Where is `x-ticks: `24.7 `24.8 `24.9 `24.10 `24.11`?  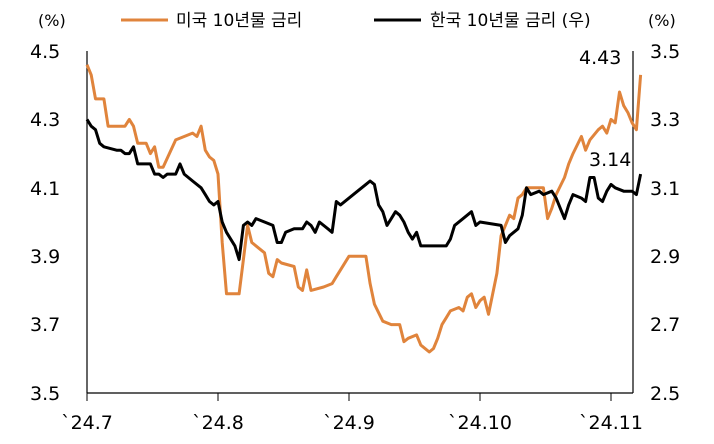
x-ticks: `24.7 `24.8 `24.9 `24.10 `24.11 is located at coordinates (352, 413).